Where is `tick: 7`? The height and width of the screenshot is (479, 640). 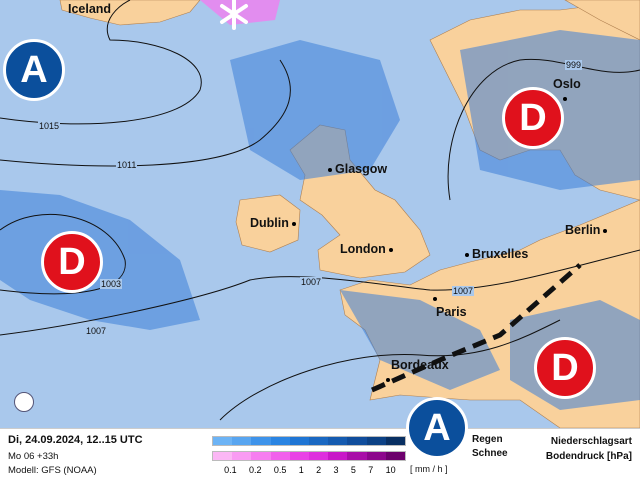
tick: 7 is located at coordinates (371, 470).